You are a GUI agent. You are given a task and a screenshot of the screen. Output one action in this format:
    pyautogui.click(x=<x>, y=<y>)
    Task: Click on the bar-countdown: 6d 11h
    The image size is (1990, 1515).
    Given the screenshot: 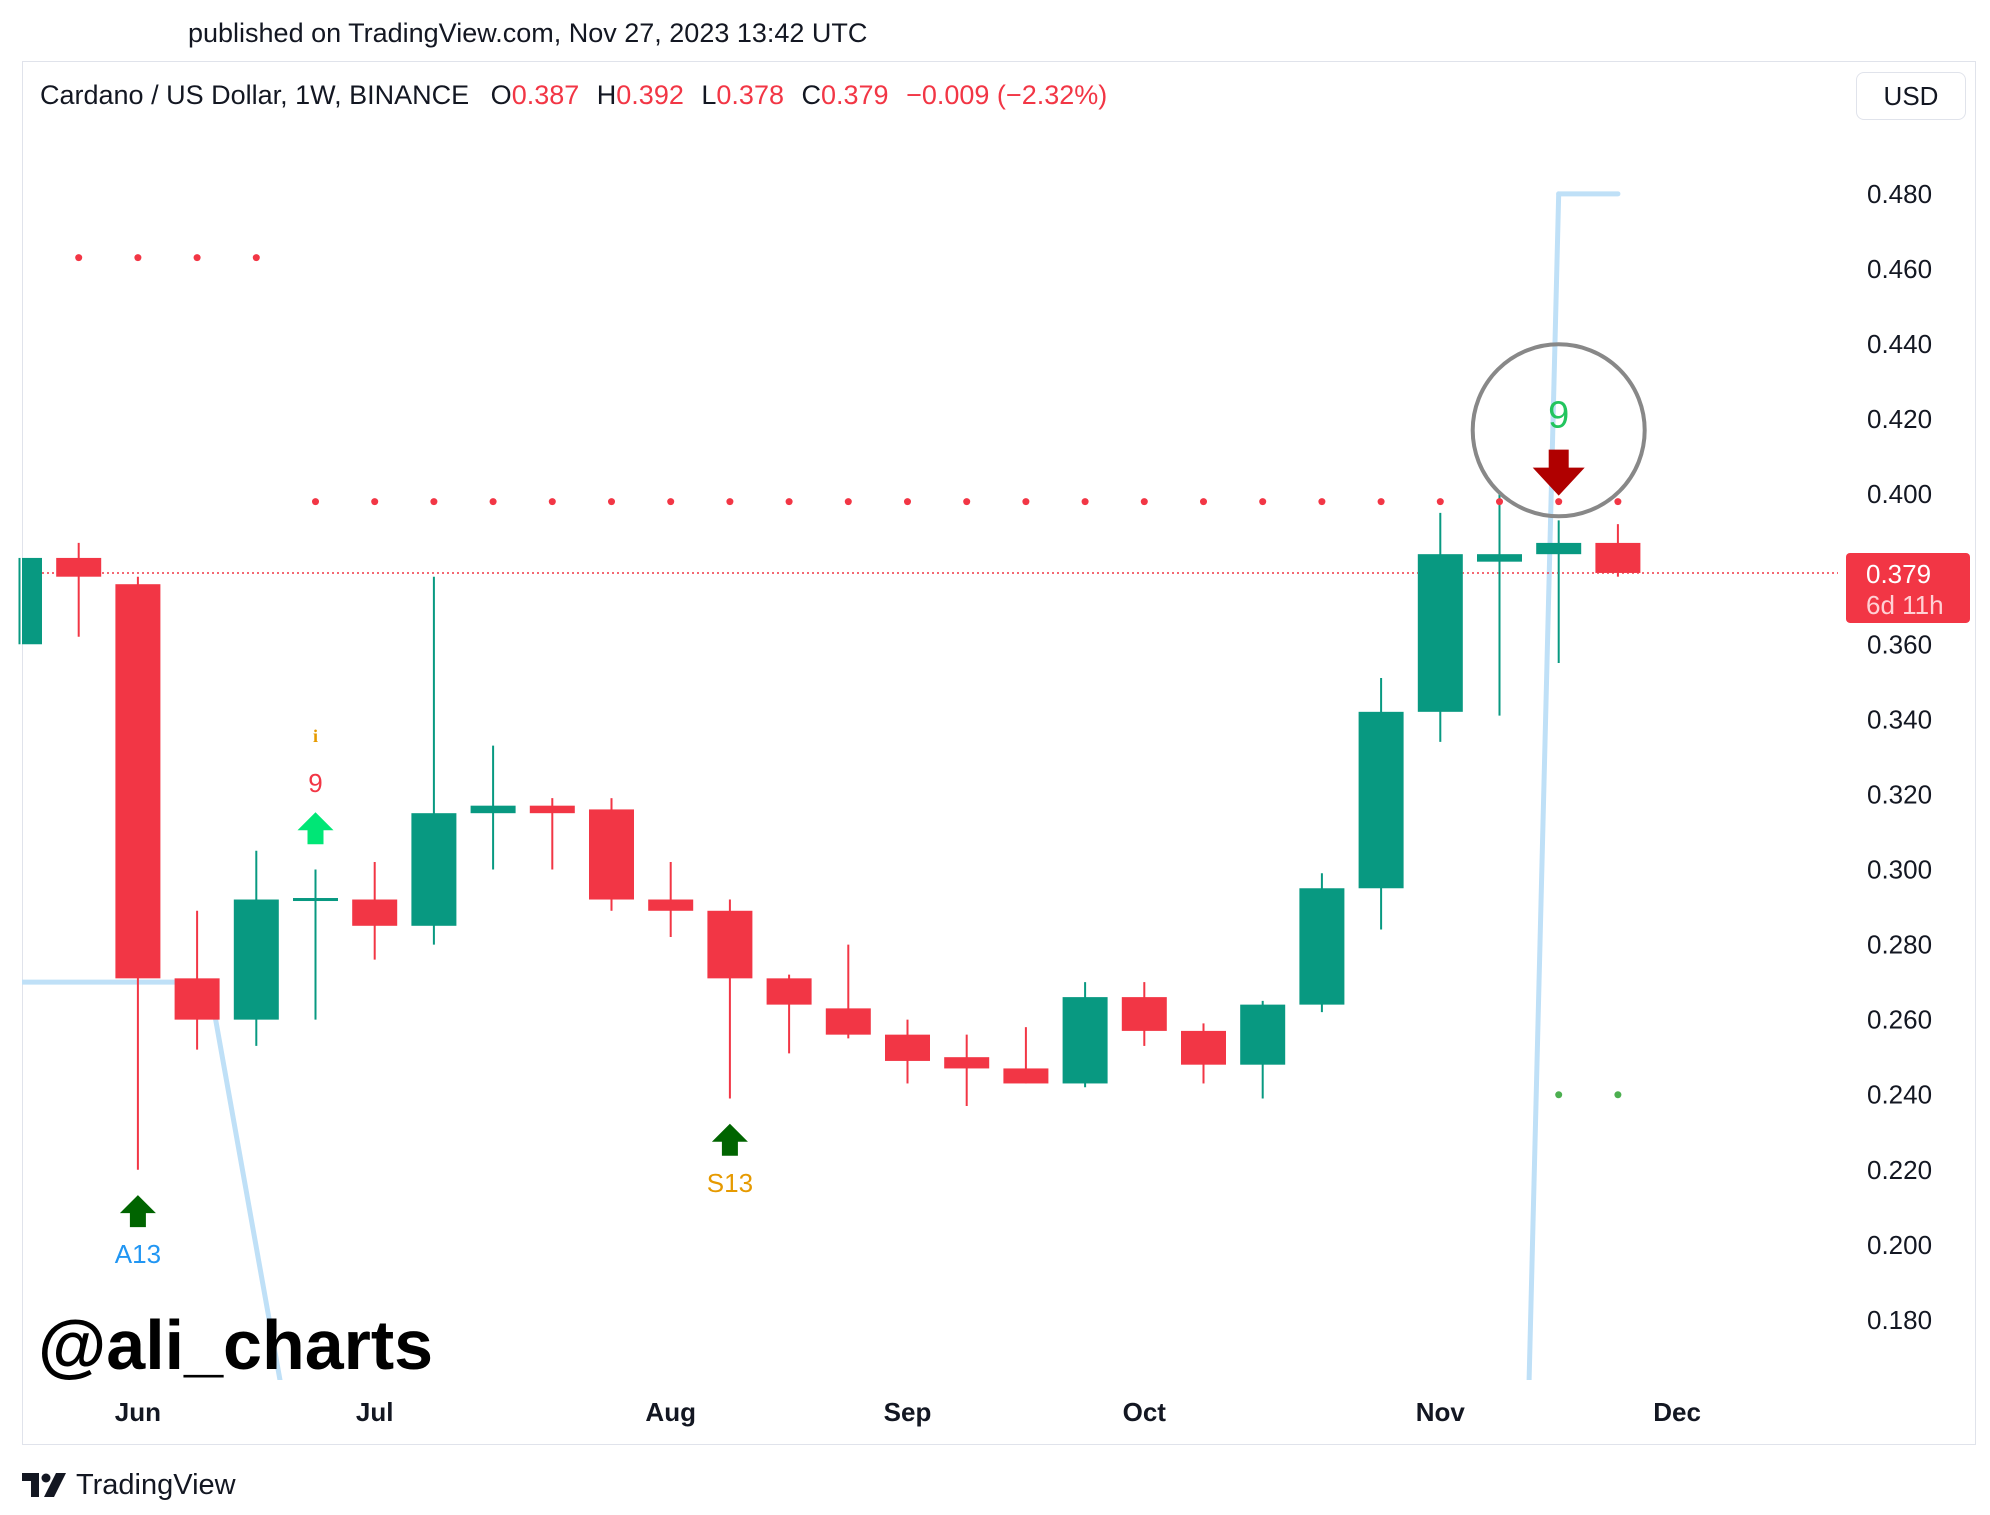 What is the action you would take?
    pyautogui.click(x=1905, y=605)
    